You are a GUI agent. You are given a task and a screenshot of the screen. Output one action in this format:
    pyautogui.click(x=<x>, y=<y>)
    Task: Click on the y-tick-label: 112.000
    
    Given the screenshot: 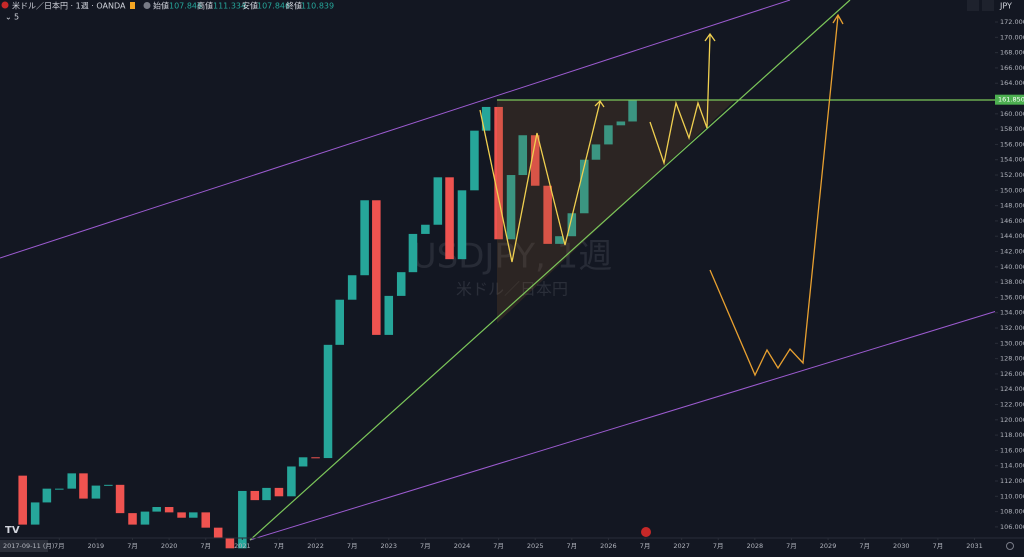 What is the action you would take?
    pyautogui.click(x=1012, y=481)
    